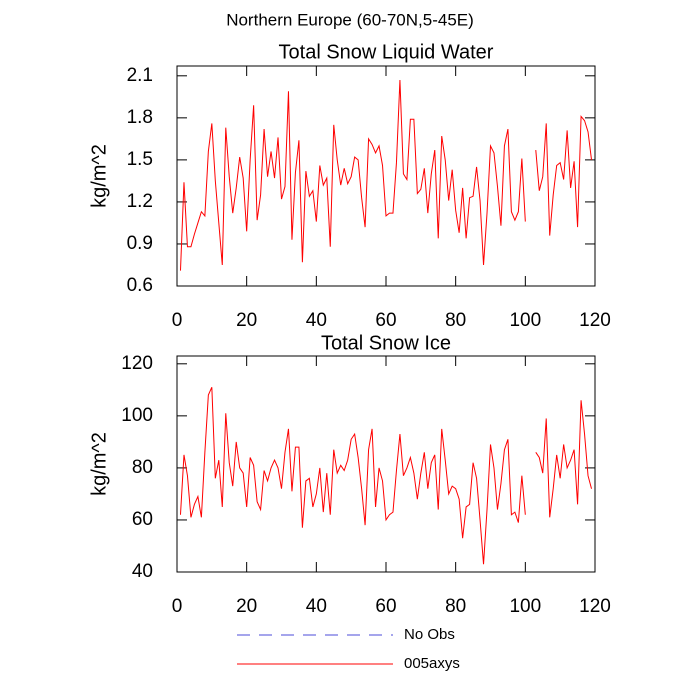  What do you see at coordinates (140, 285) in the screenshot?
I see `y-tick-label: 0.6` at bounding box center [140, 285].